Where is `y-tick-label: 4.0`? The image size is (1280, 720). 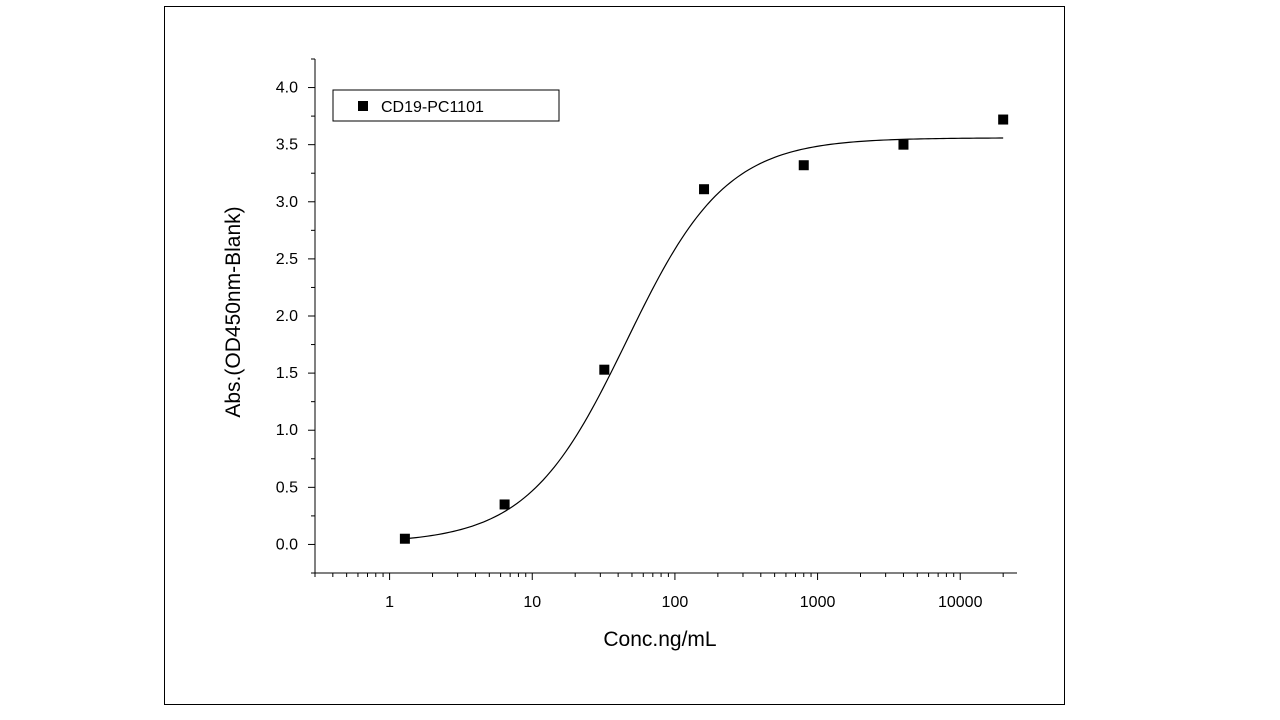
y-tick-label: 4.0 is located at coordinates (287, 88).